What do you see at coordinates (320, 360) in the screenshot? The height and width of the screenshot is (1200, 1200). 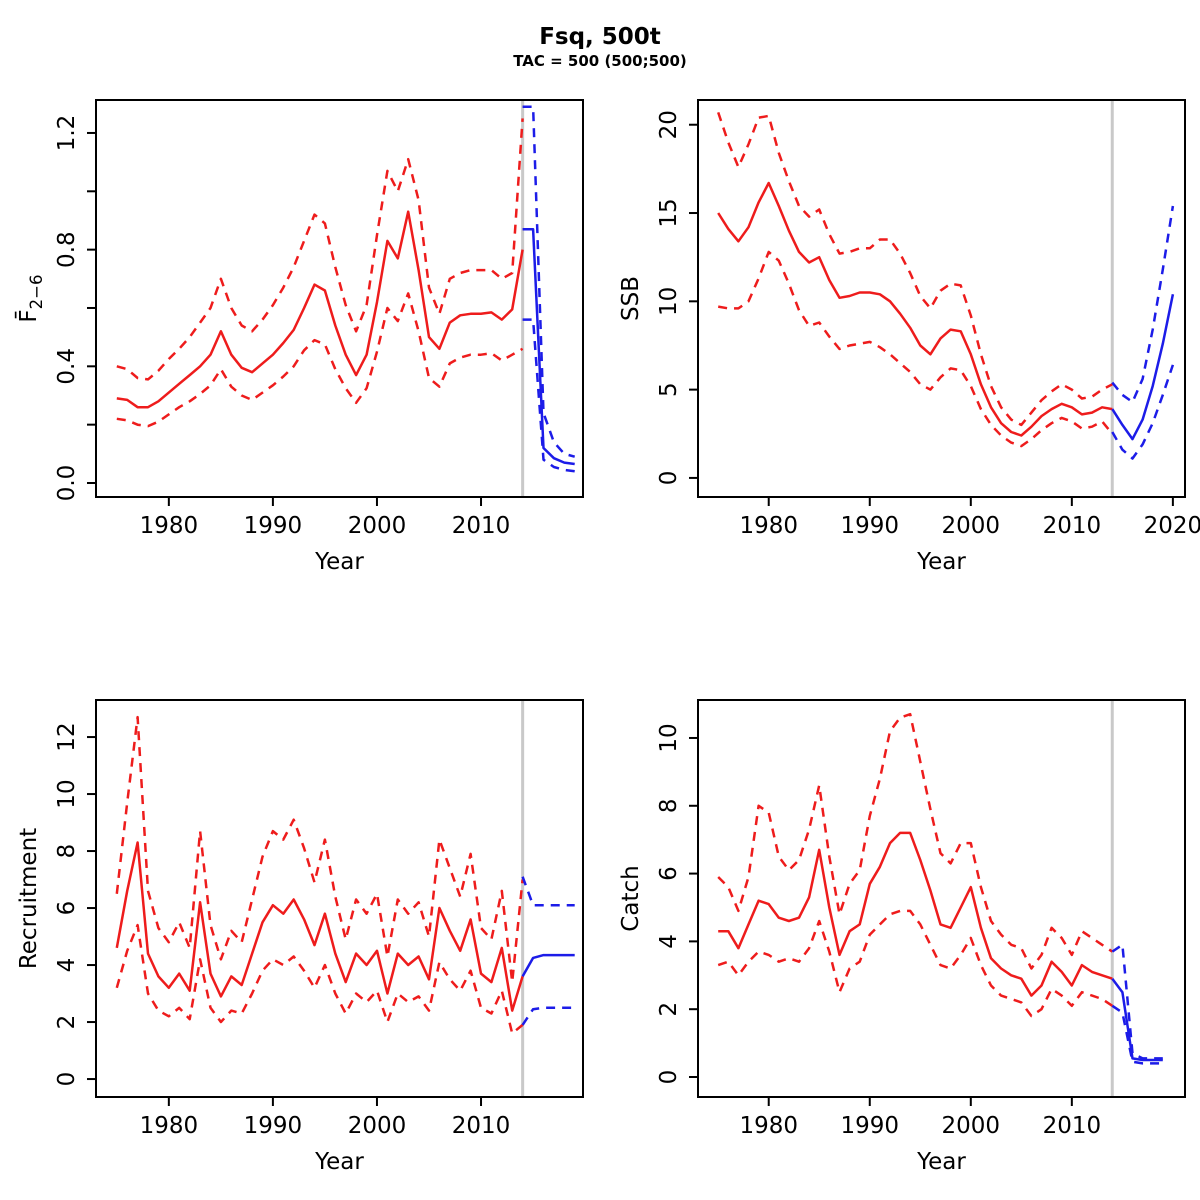 I see `fbar-historic-lower-ci-line` at bounding box center [320, 360].